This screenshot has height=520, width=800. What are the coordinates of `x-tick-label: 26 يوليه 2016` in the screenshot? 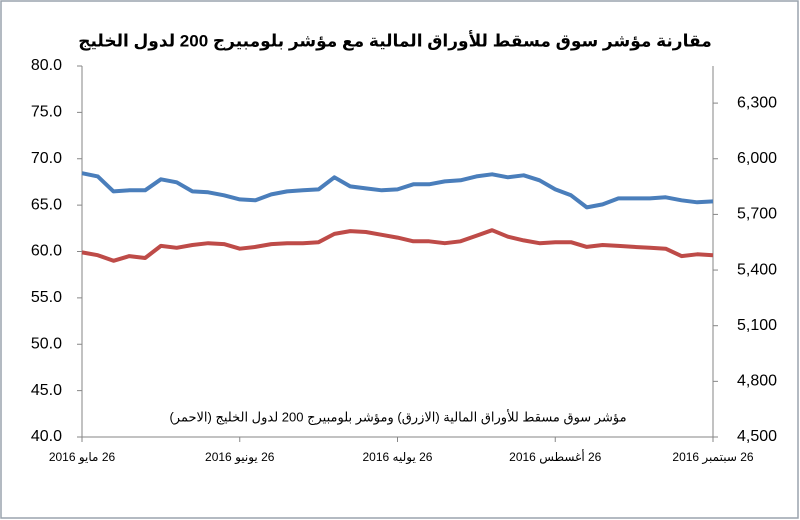 It's located at (398, 457).